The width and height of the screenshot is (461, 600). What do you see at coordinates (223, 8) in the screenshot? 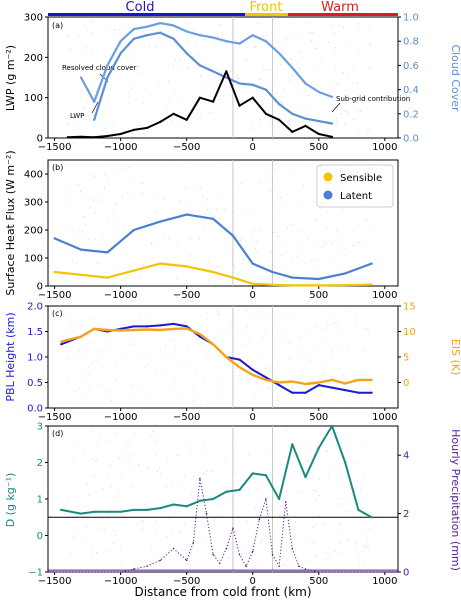
I see `regime-header: Cold Front Warm` at bounding box center [223, 8].